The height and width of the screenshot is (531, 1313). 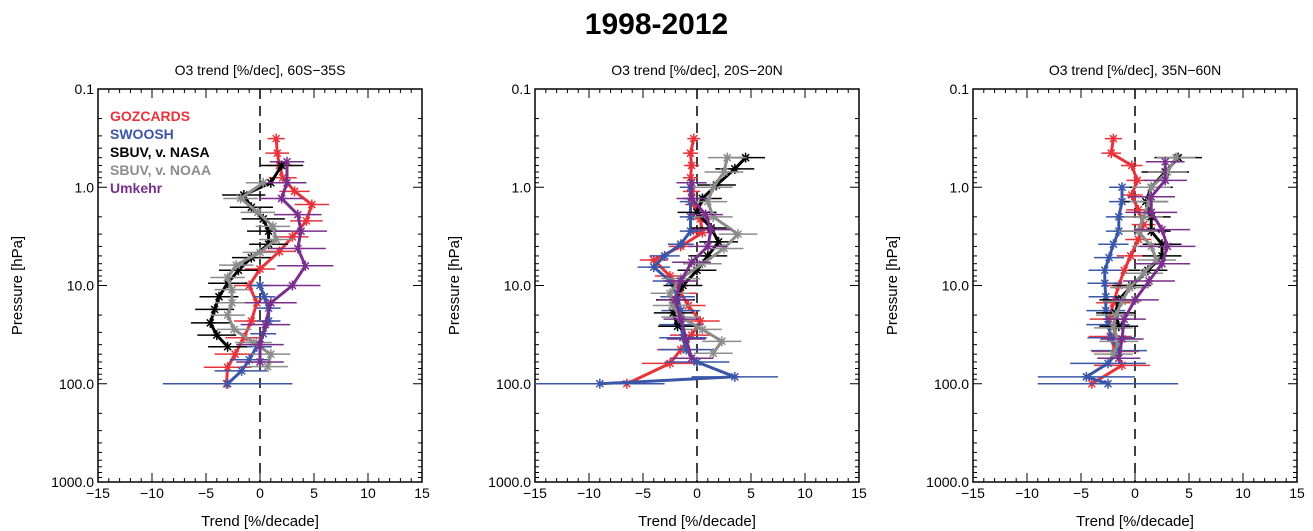 What do you see at coordinates (1081, 493) in the screenshot?
I see `x-tick-label: −5` at bounding box center [1081, 493].